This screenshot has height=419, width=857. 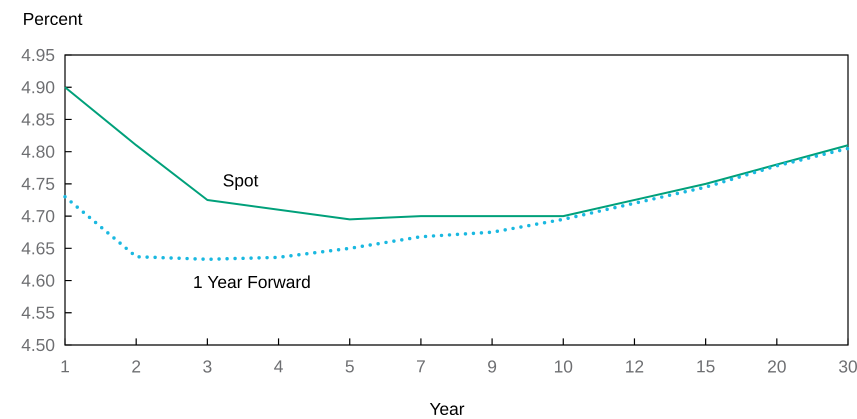 What do you see at coordinates (38, 184) in the screenshot?
I see `y-tick-label: 4.75` at bounding box center [38, 184].